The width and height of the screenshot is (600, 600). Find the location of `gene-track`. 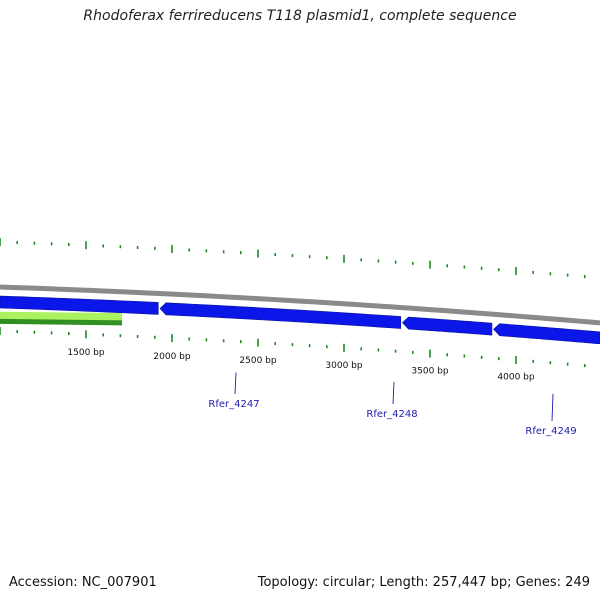

gene-track is located at coordinates (300, 320).